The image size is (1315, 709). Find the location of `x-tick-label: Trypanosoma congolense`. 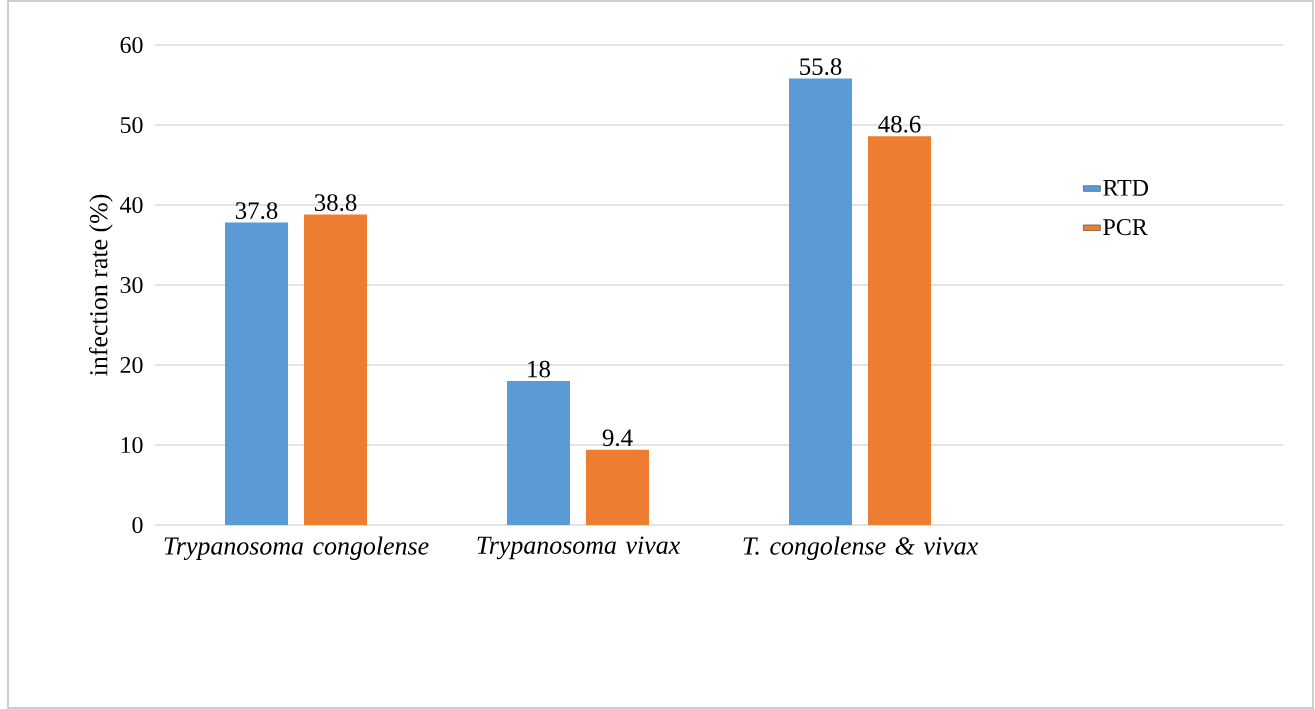

x-tick-label: Trypanosoma congolense is located at coordinates (296, 548).